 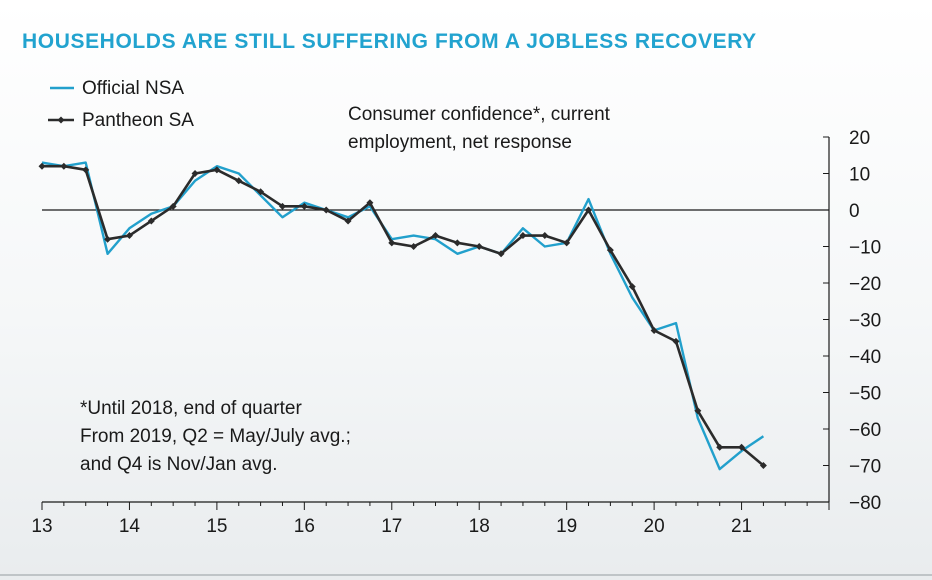 I want to click on legend-label-official-nsa: Official NSA, so click(x=133, y=88).